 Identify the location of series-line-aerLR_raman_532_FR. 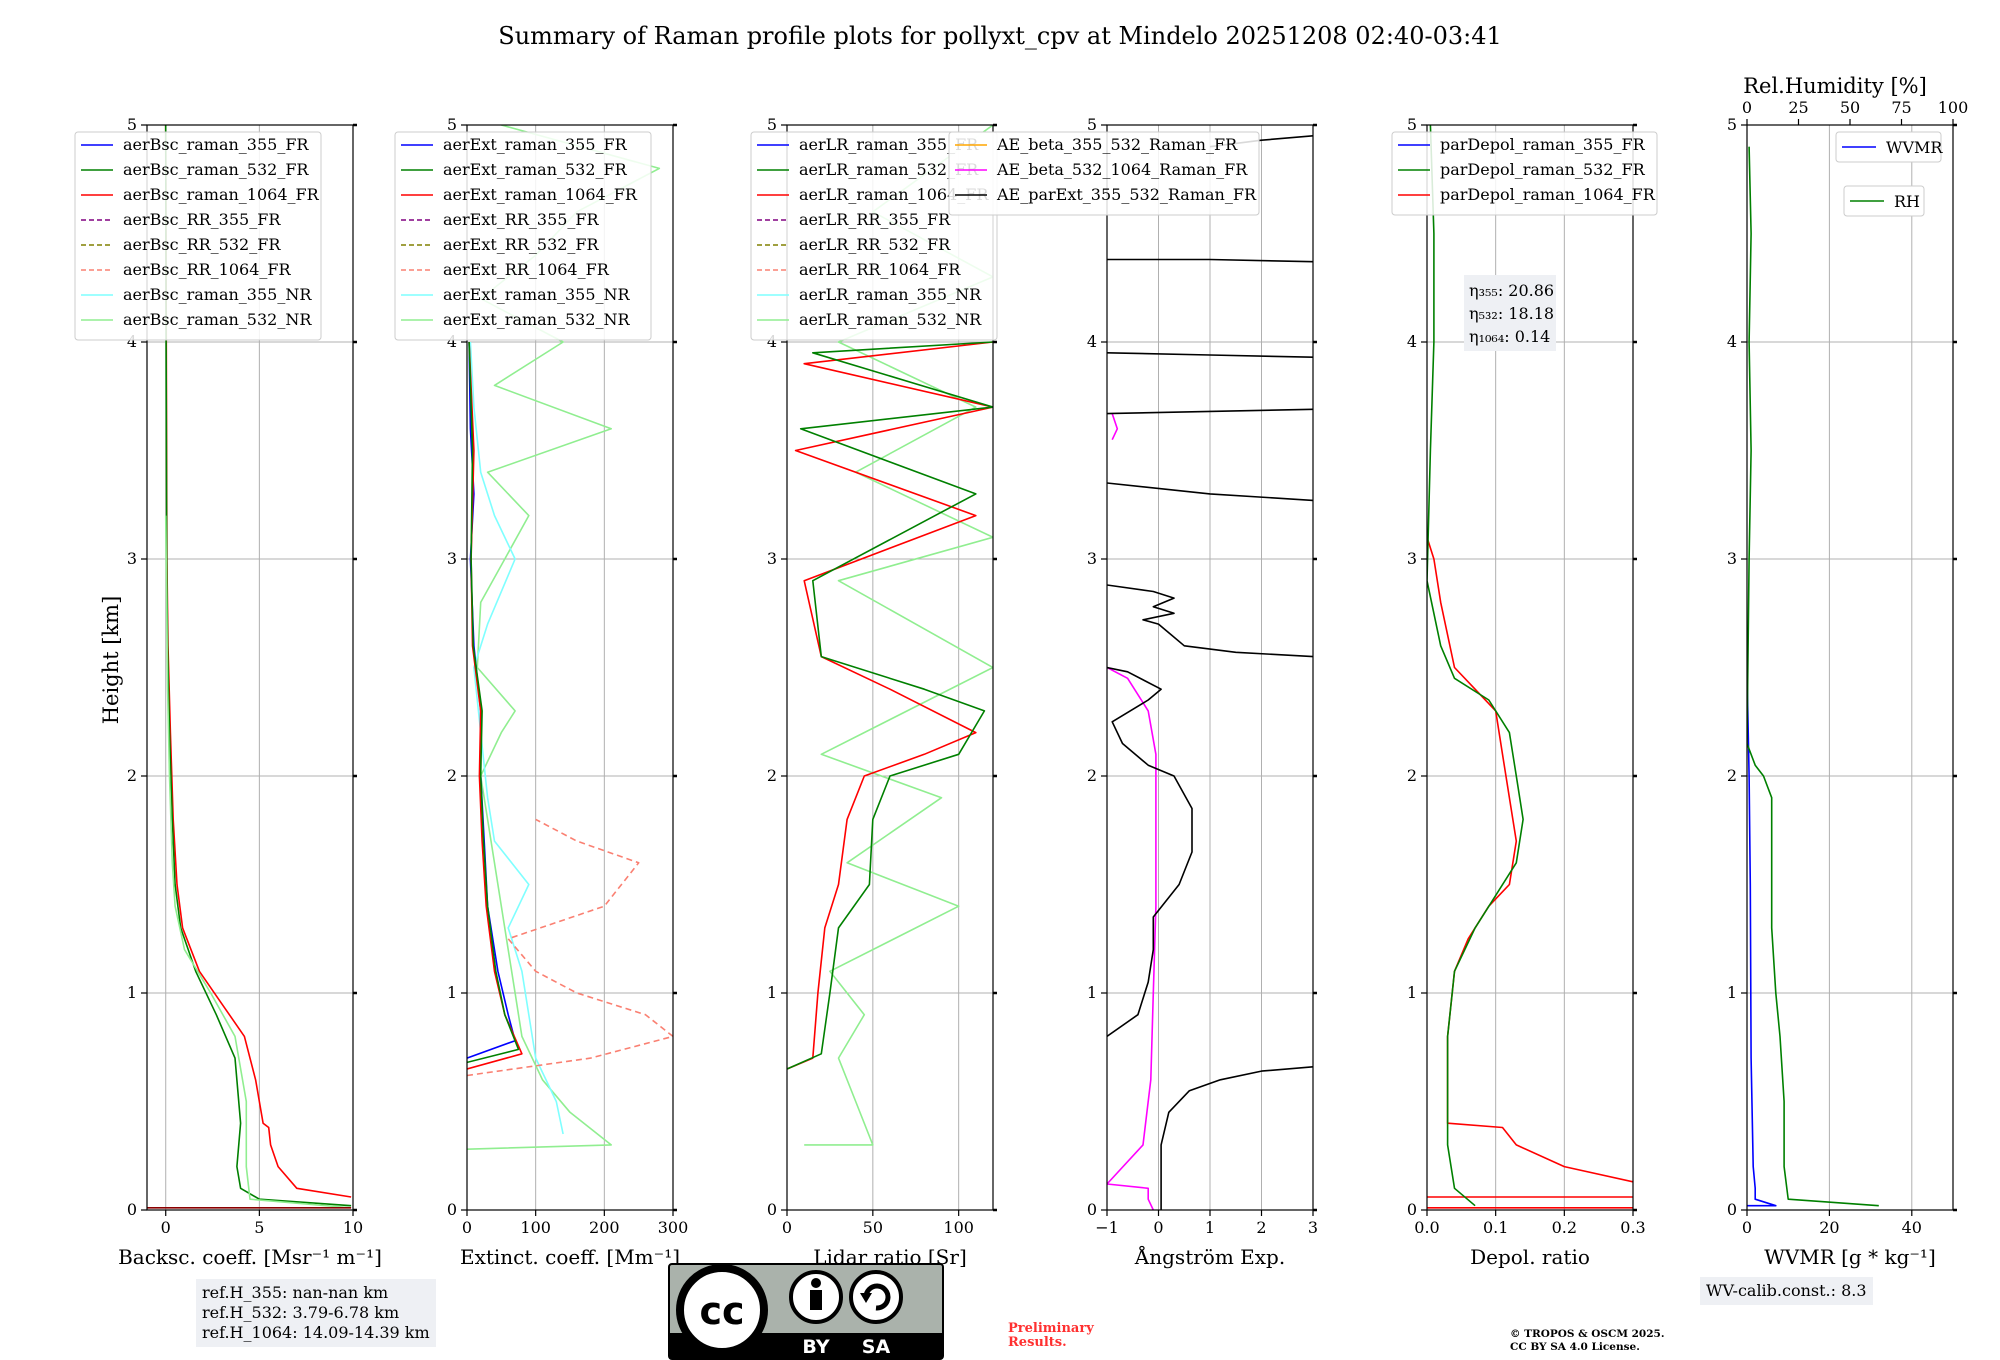
(890, 705).